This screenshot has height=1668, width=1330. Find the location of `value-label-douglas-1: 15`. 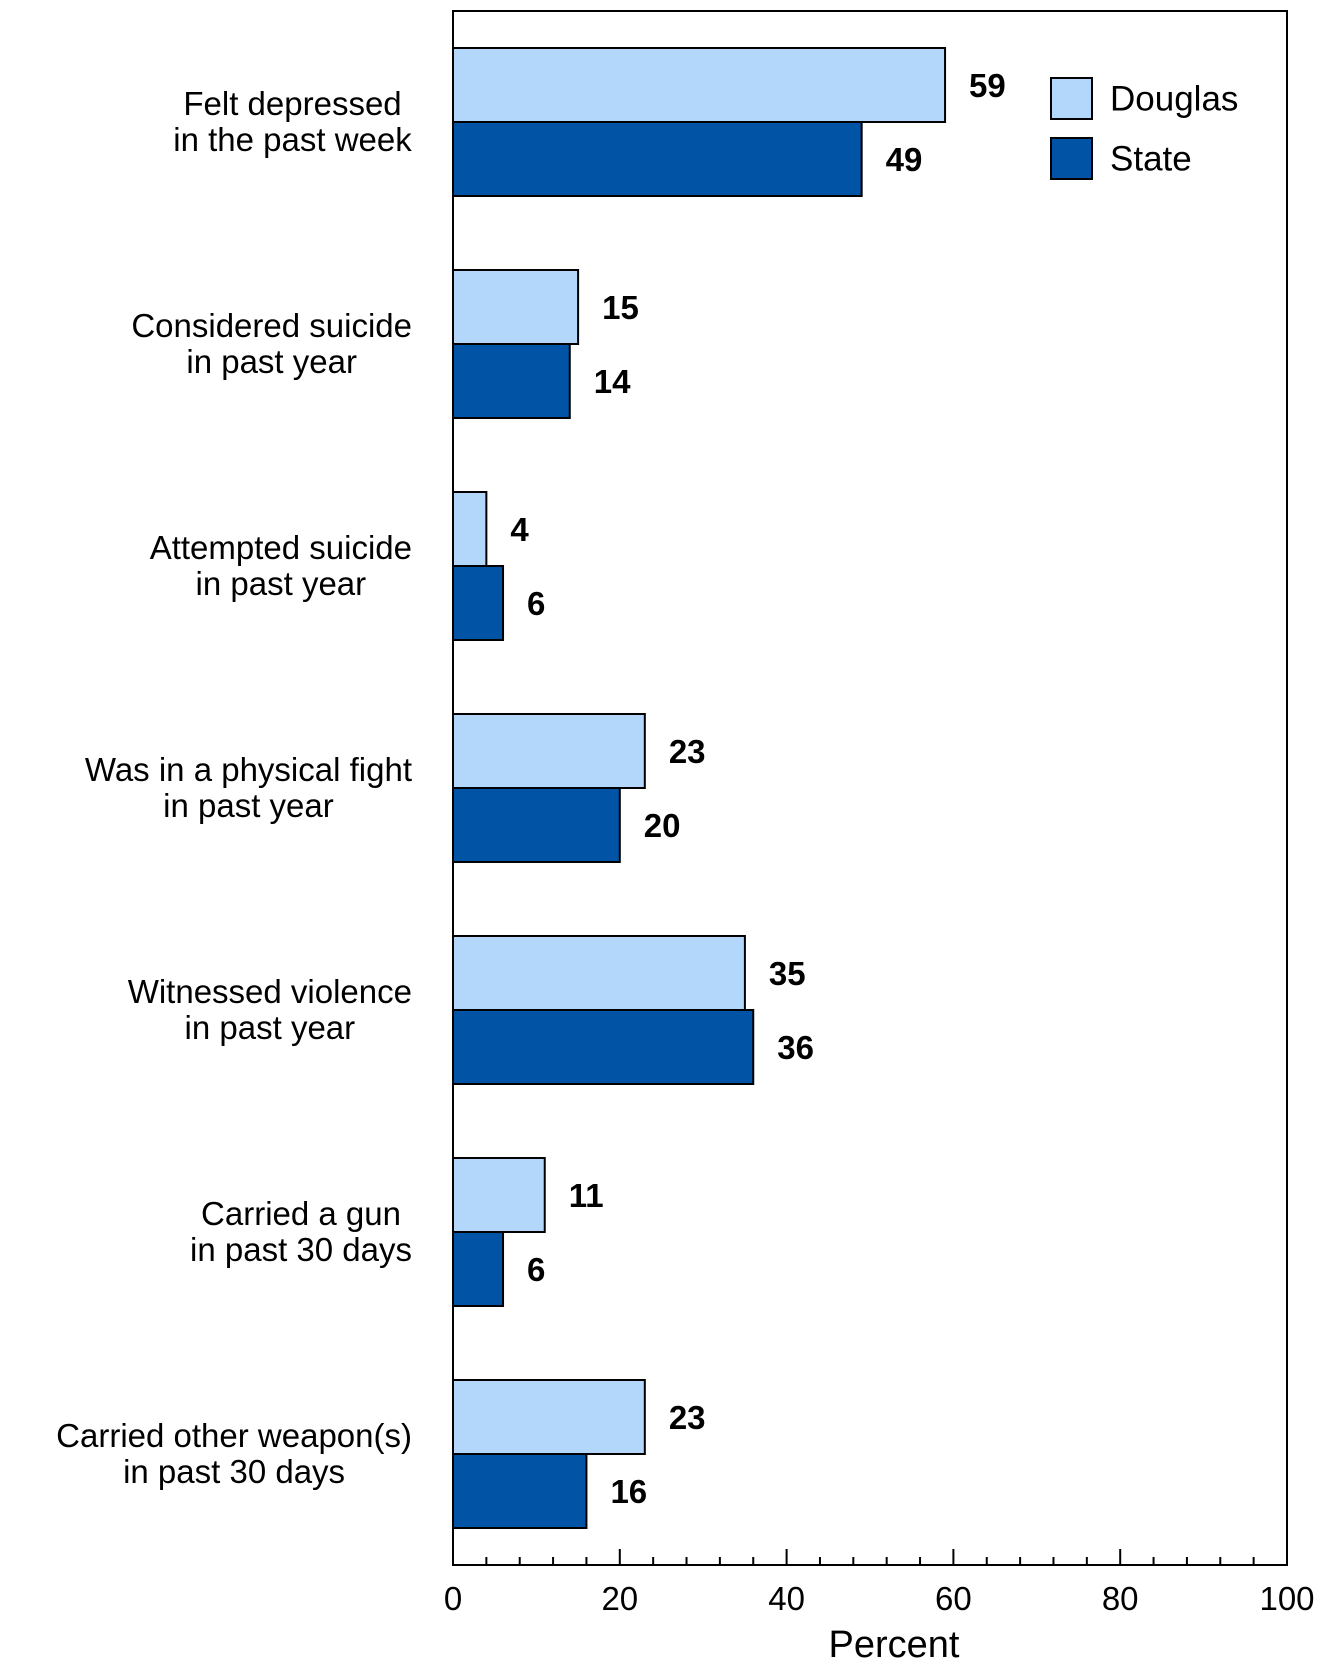

value-label-douglas-1: 15 is located at coordinates (620, 307).